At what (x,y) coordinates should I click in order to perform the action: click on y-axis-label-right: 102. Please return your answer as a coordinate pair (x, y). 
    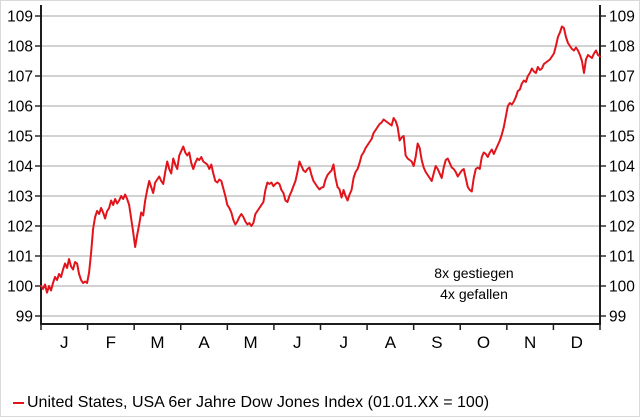
    Looking at the image, I should click on (622, 227).